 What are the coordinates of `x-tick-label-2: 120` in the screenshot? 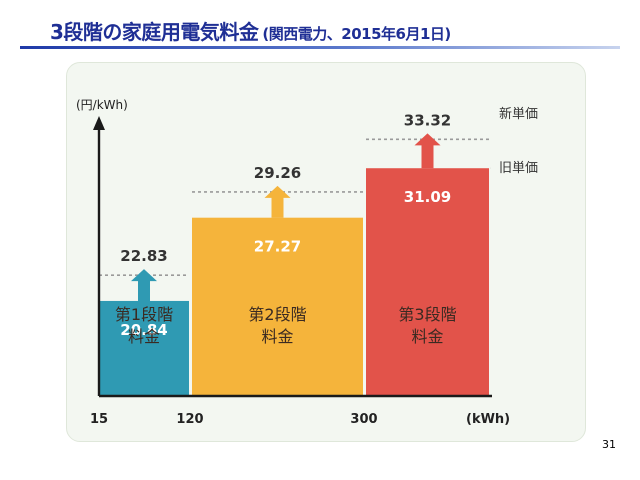 It's located at (189, 419).